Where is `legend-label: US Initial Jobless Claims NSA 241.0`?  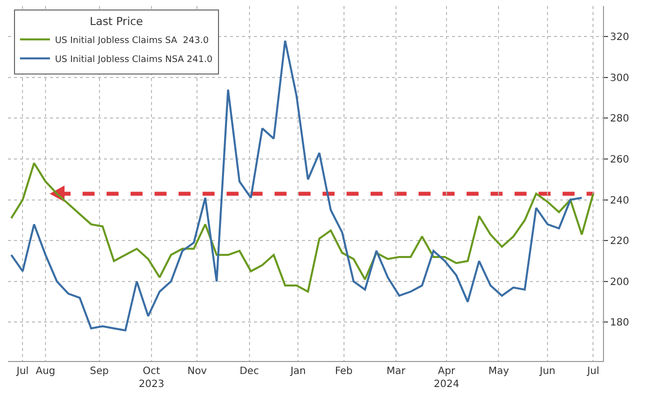
legend-label: US Initial Jobless Claims NSA 241.0 is located at coordinates (133, 59).